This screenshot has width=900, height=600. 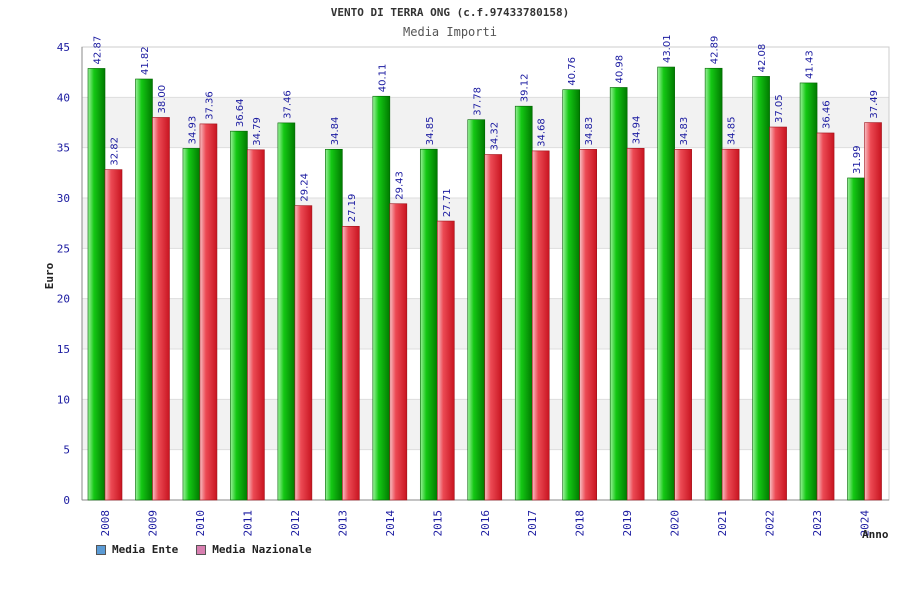 What do you see at coordinates (874, 104) in the screenshot?
I see `data-label: 37.49` at bounding box center [874, 104].